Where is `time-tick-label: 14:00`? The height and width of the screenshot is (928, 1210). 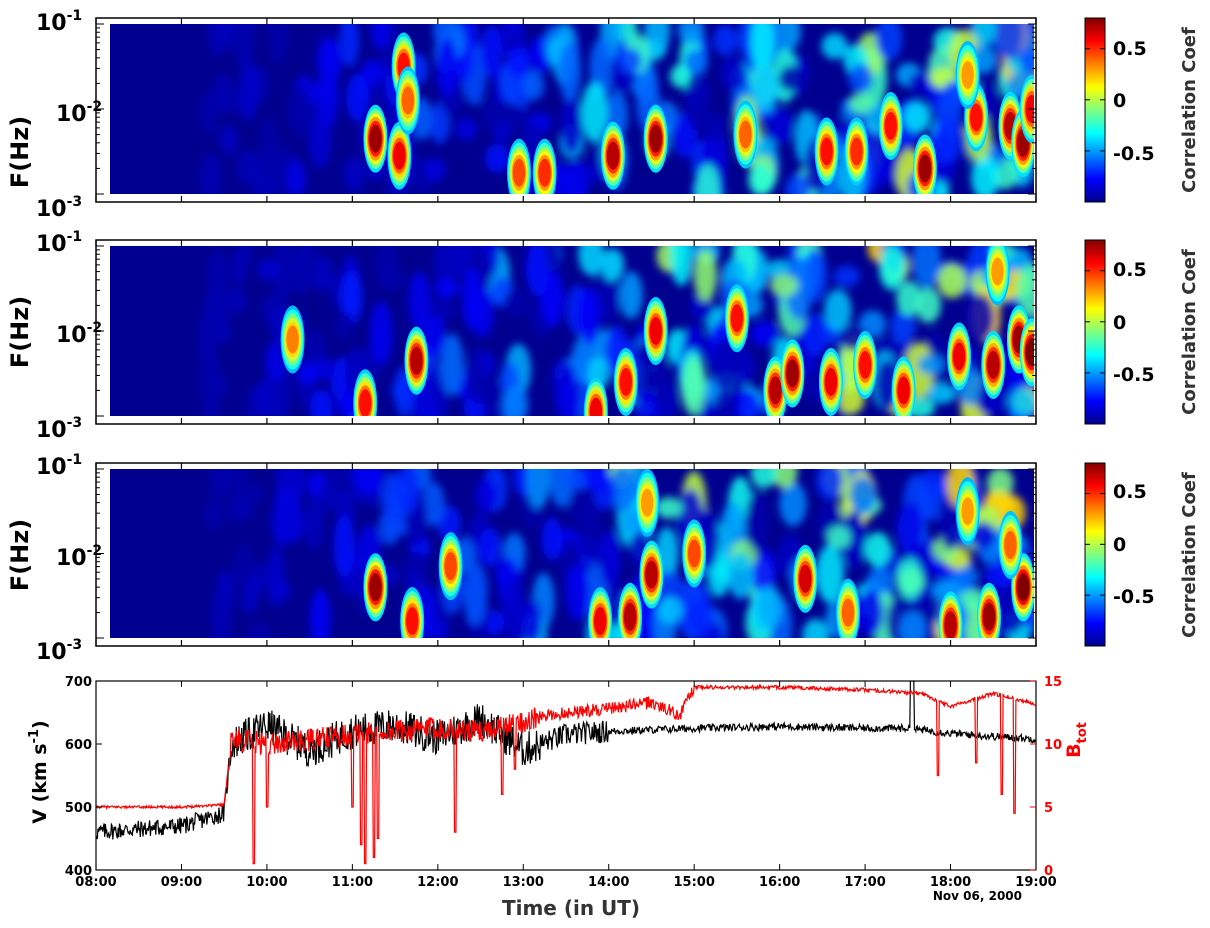 time-tick-label: 14:00 is located at coordinates (608, 882).